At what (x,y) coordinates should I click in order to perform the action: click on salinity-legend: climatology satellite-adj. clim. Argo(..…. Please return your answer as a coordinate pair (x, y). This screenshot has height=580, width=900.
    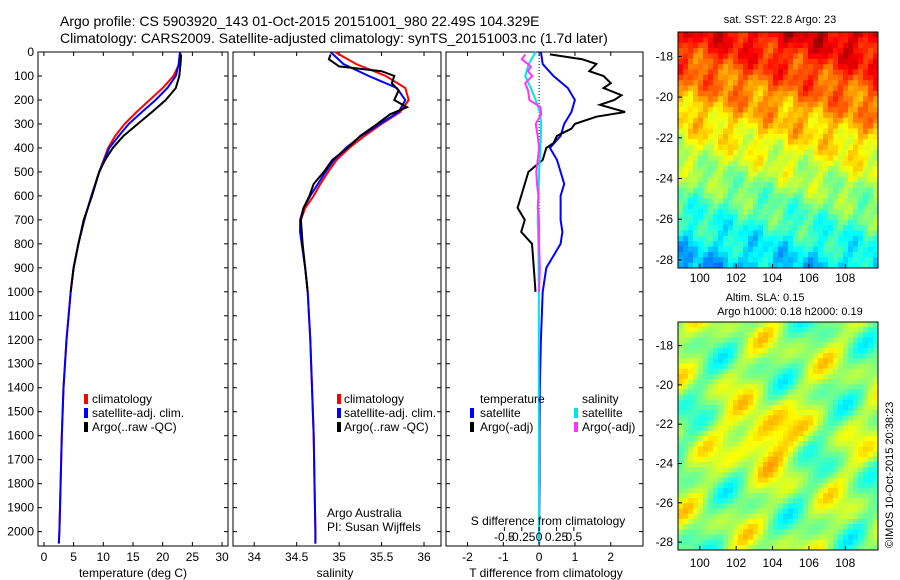
    Looking at the image, I should click on (386, 413).